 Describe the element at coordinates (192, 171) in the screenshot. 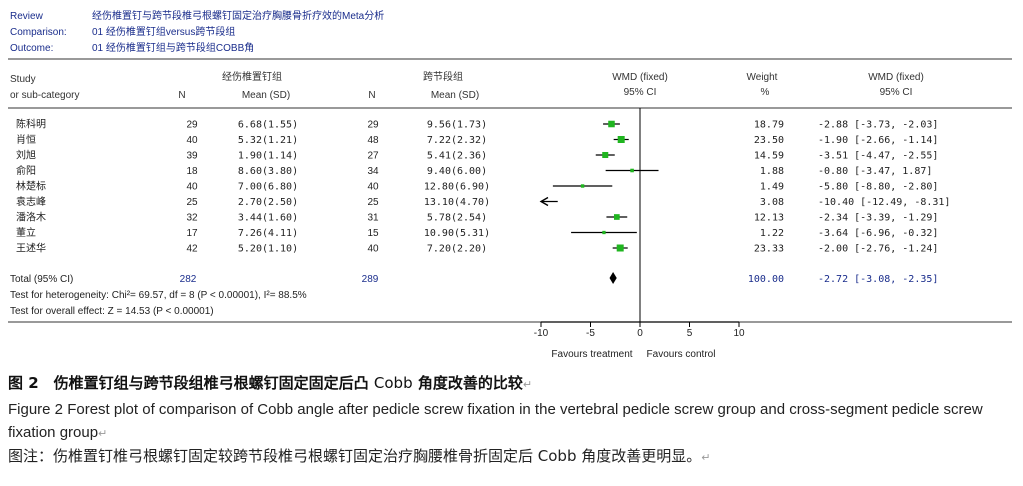

I see `study-n1: 18` at that location.